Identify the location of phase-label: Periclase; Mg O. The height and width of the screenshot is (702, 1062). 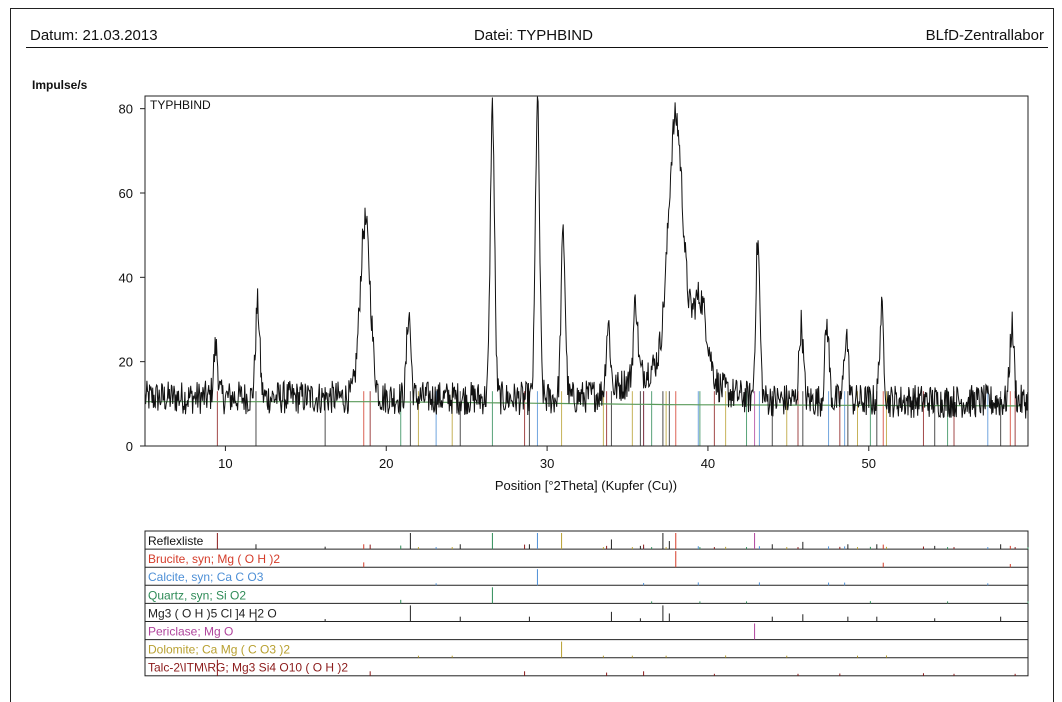
(190, 632).